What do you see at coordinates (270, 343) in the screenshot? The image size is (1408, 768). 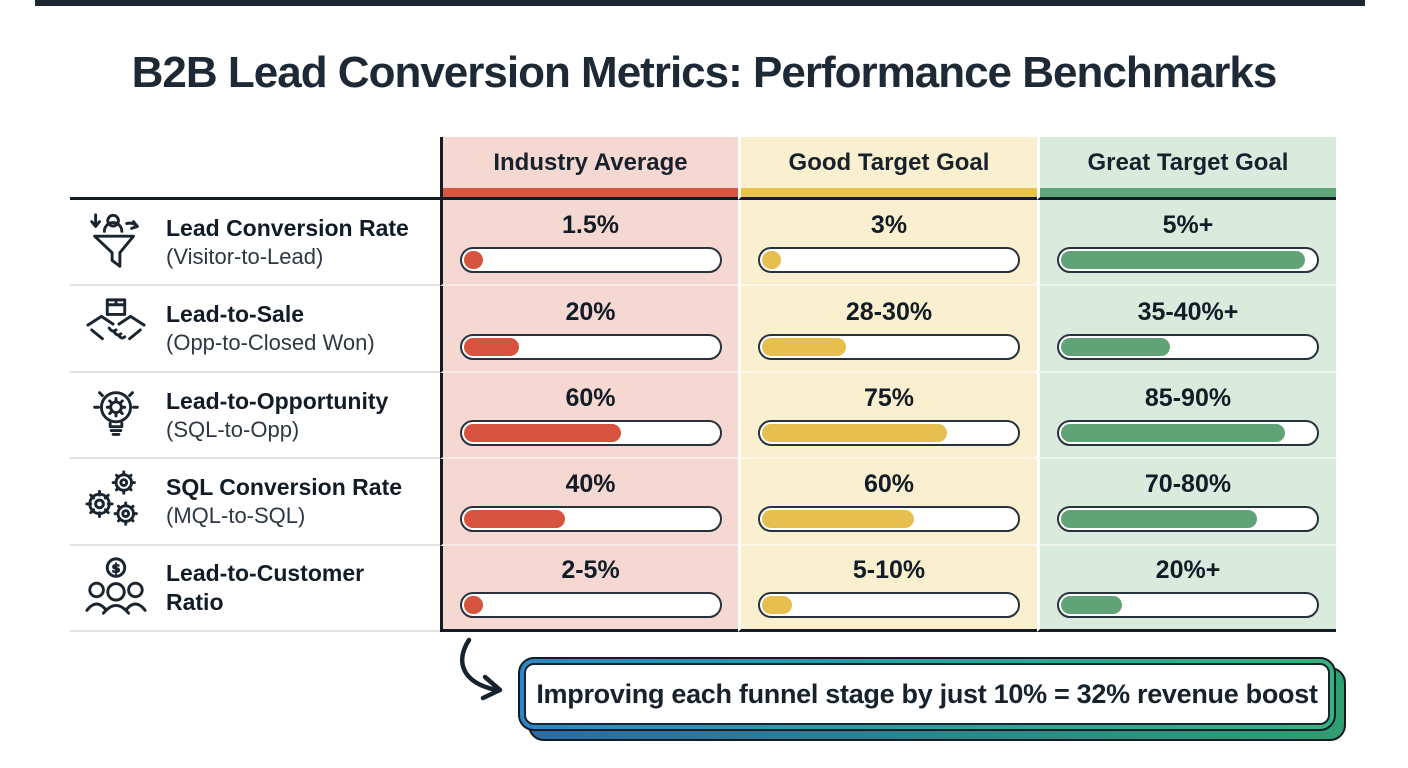 I see `metric-subtitle: (Opp-to-Closed Won)` at bounding box center [270, 343].